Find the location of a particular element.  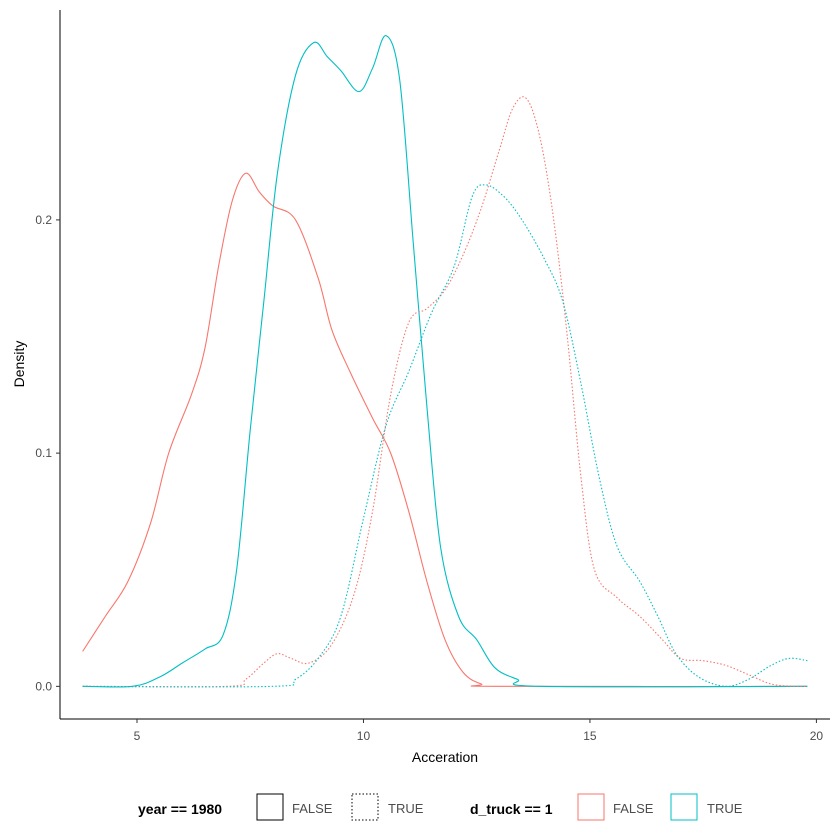

x-tick-label: 15 is located at coordinates (590, 736).